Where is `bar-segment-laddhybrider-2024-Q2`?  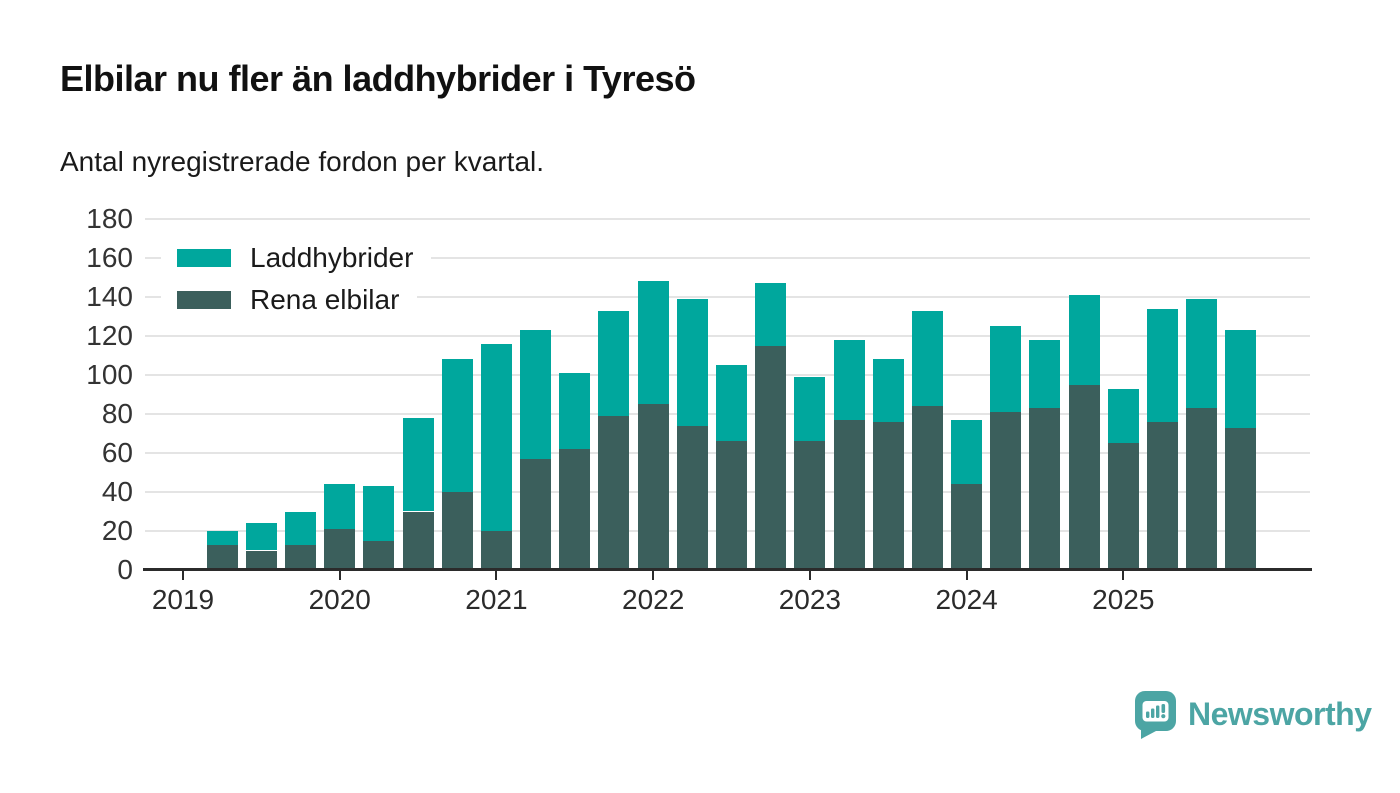 bar-segment-laddhybrider-2024-Q2 is located at coordinates (1006, 369).